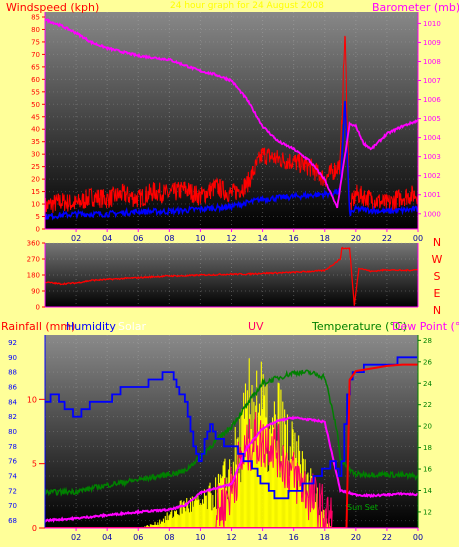 This screenshot has height=547, width=459. I want to click on wind-y-tick-label: 30, so click(35, 155).